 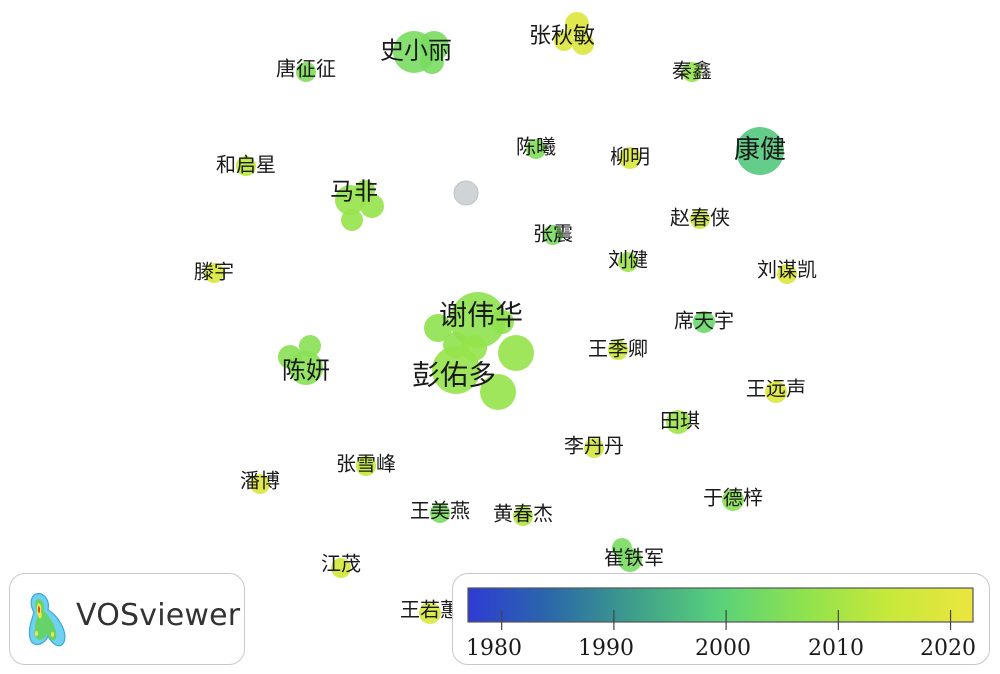 I want to click on node-label: 唐征征, so click(x=306, y=69).